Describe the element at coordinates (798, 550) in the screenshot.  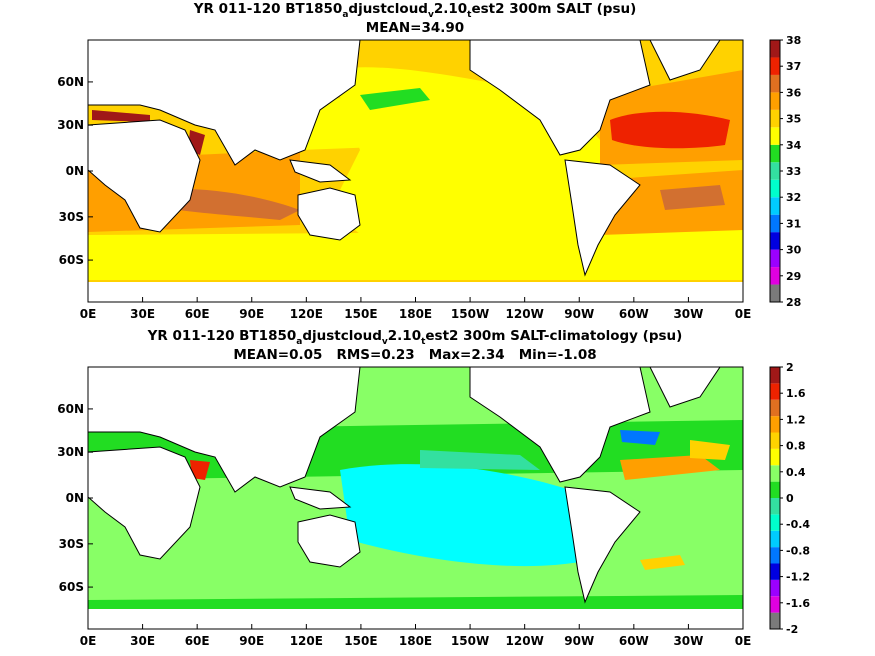
I see `colorbar-label: -0.8` at that location.